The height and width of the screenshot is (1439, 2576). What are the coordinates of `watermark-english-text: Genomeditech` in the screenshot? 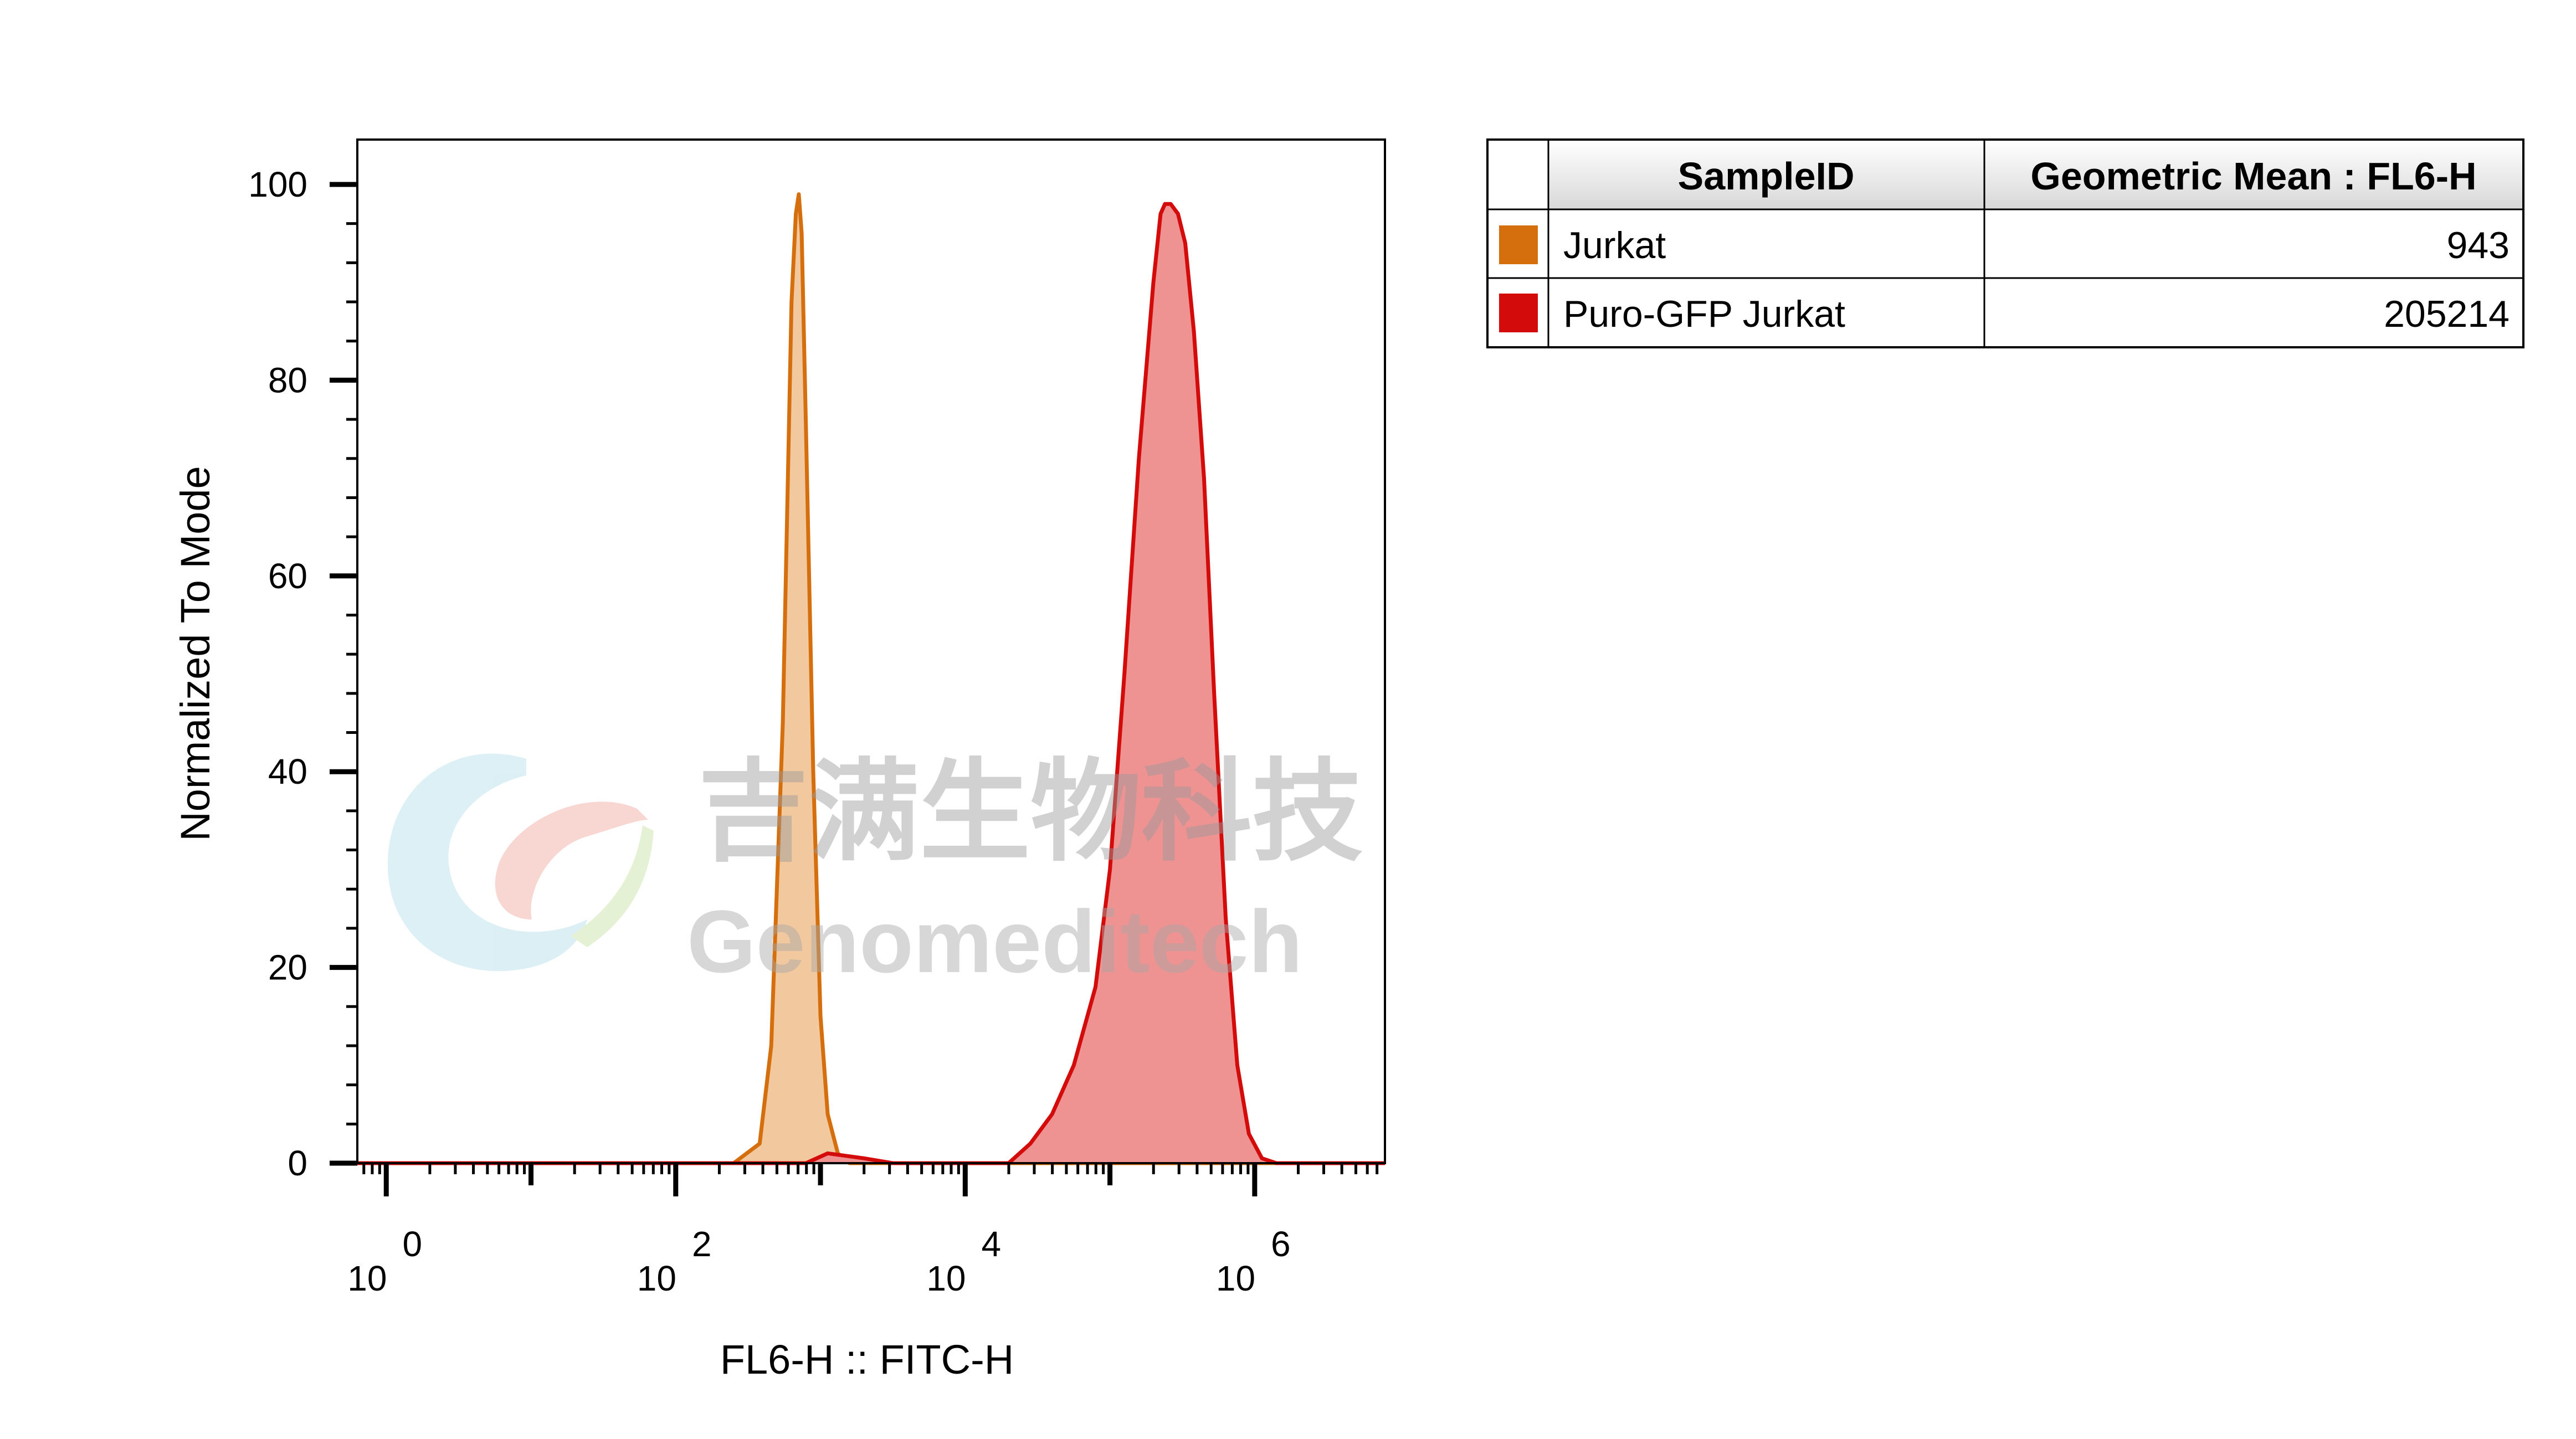 It's located at (994, 942).